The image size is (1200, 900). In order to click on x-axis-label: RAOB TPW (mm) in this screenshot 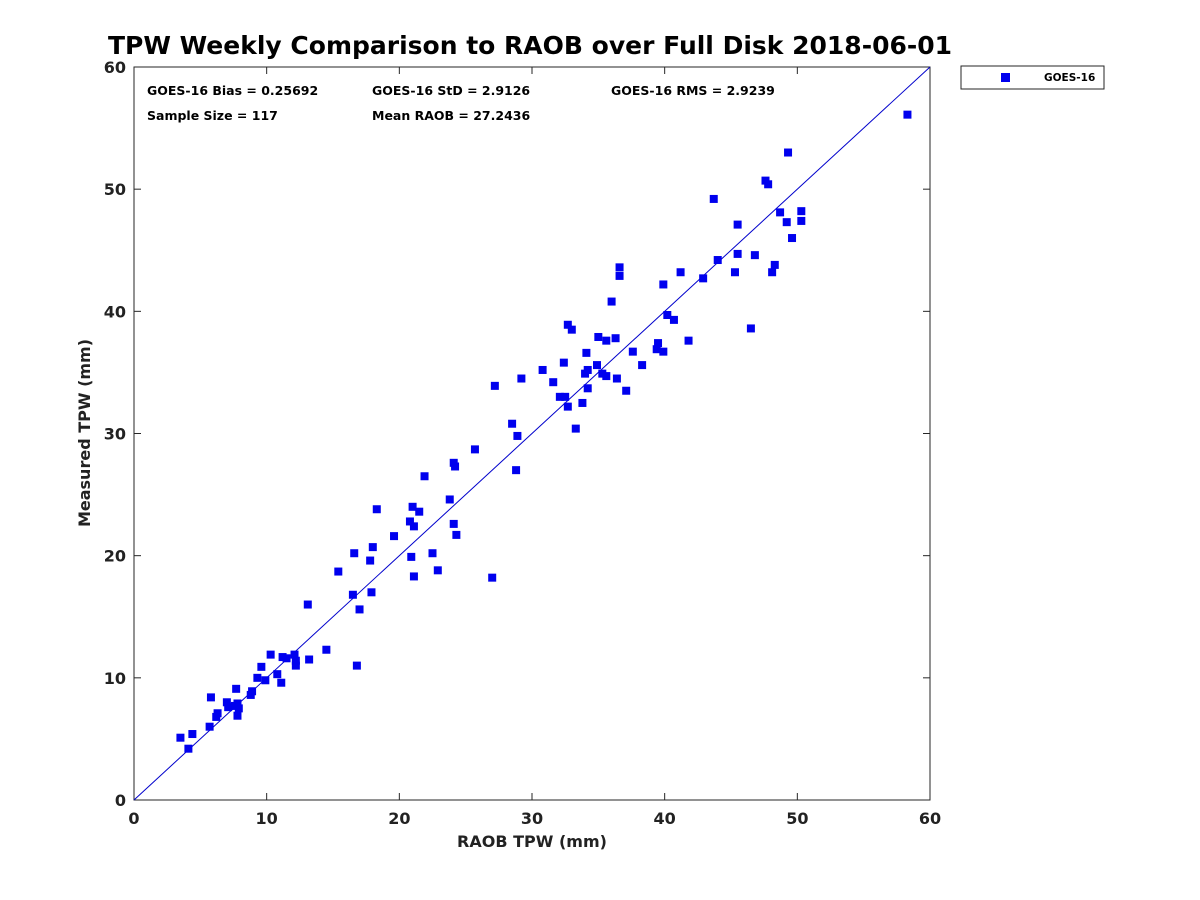, I will do `click(532, 841)`.